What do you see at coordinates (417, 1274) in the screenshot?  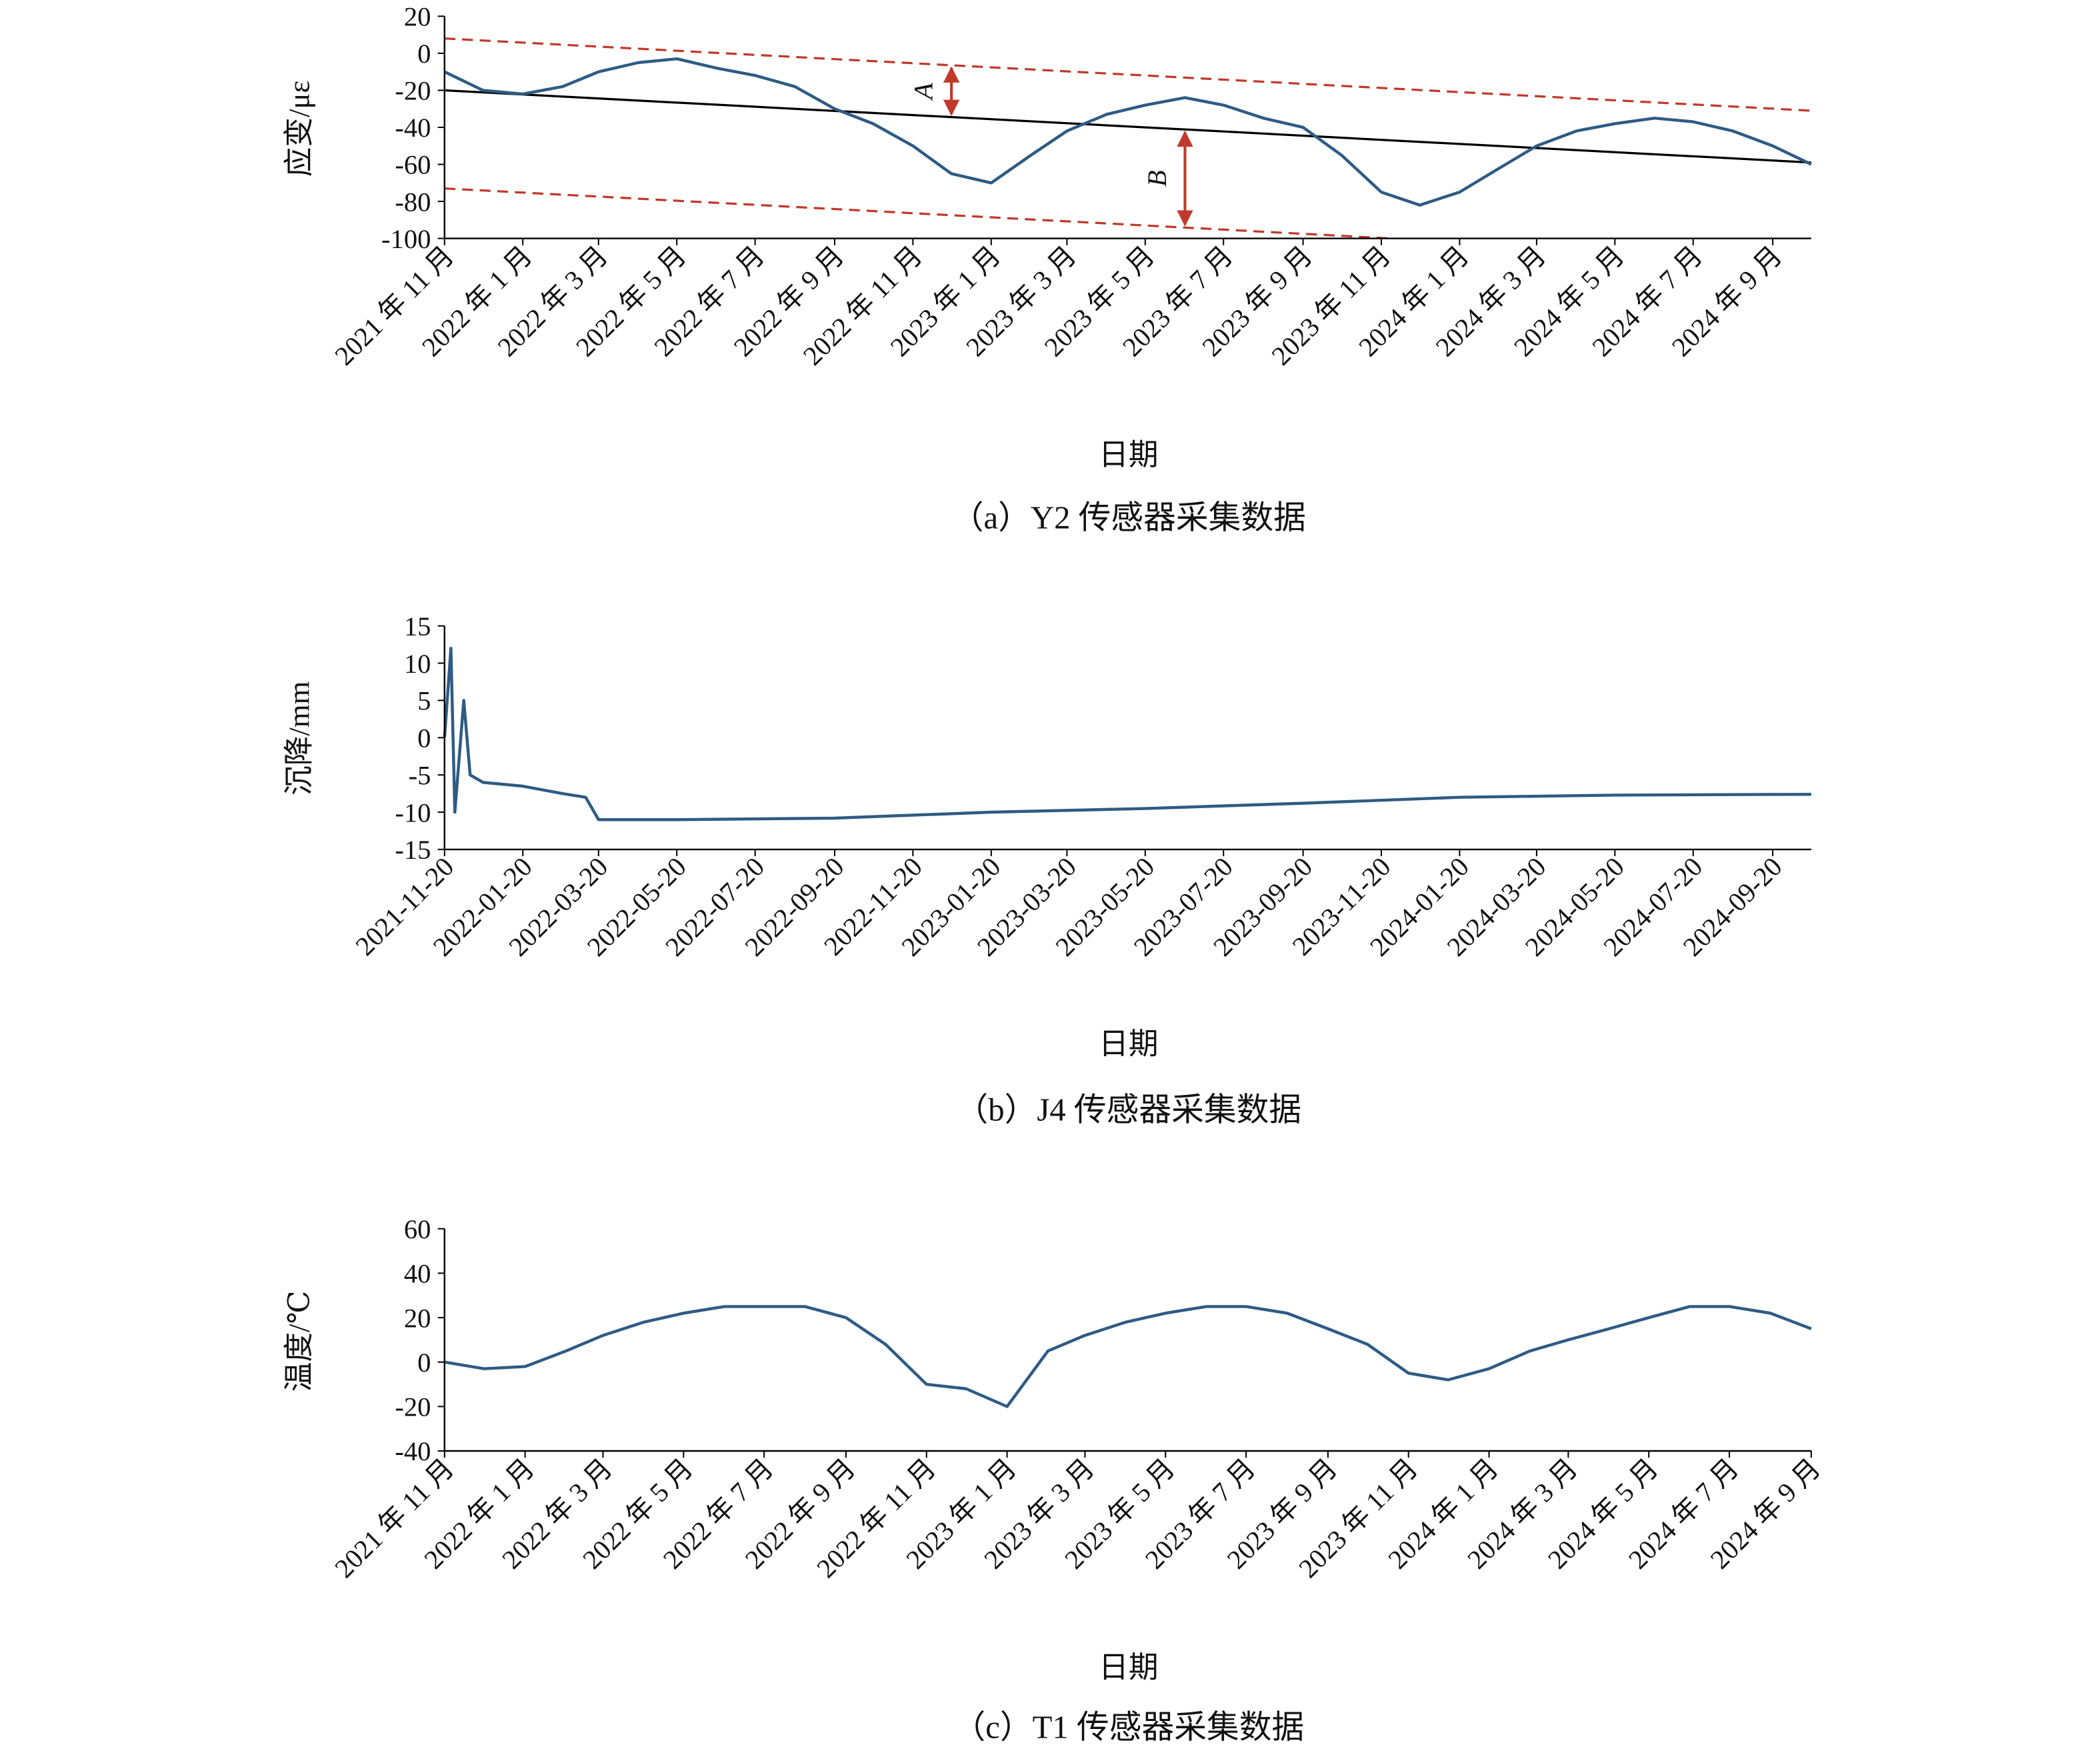 I see `y-tick-label: 40` at bounding box center [417, 1274].